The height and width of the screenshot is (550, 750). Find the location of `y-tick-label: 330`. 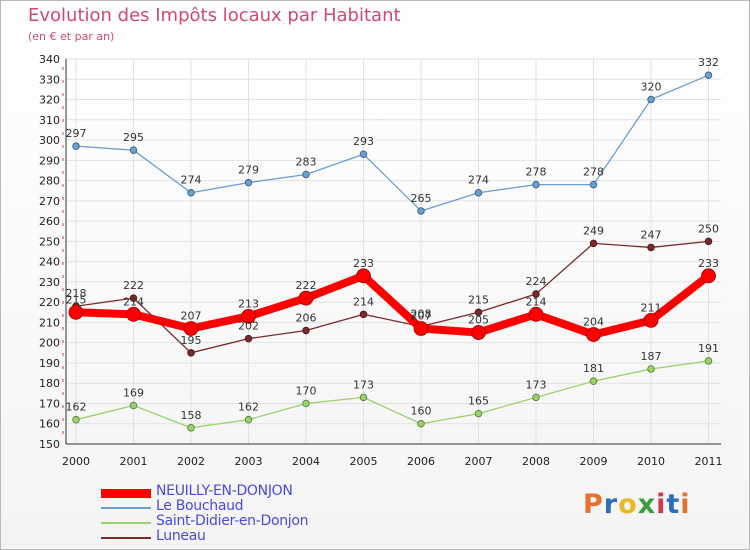

y-tick-label: 330 is located at coordinates (49, 79).